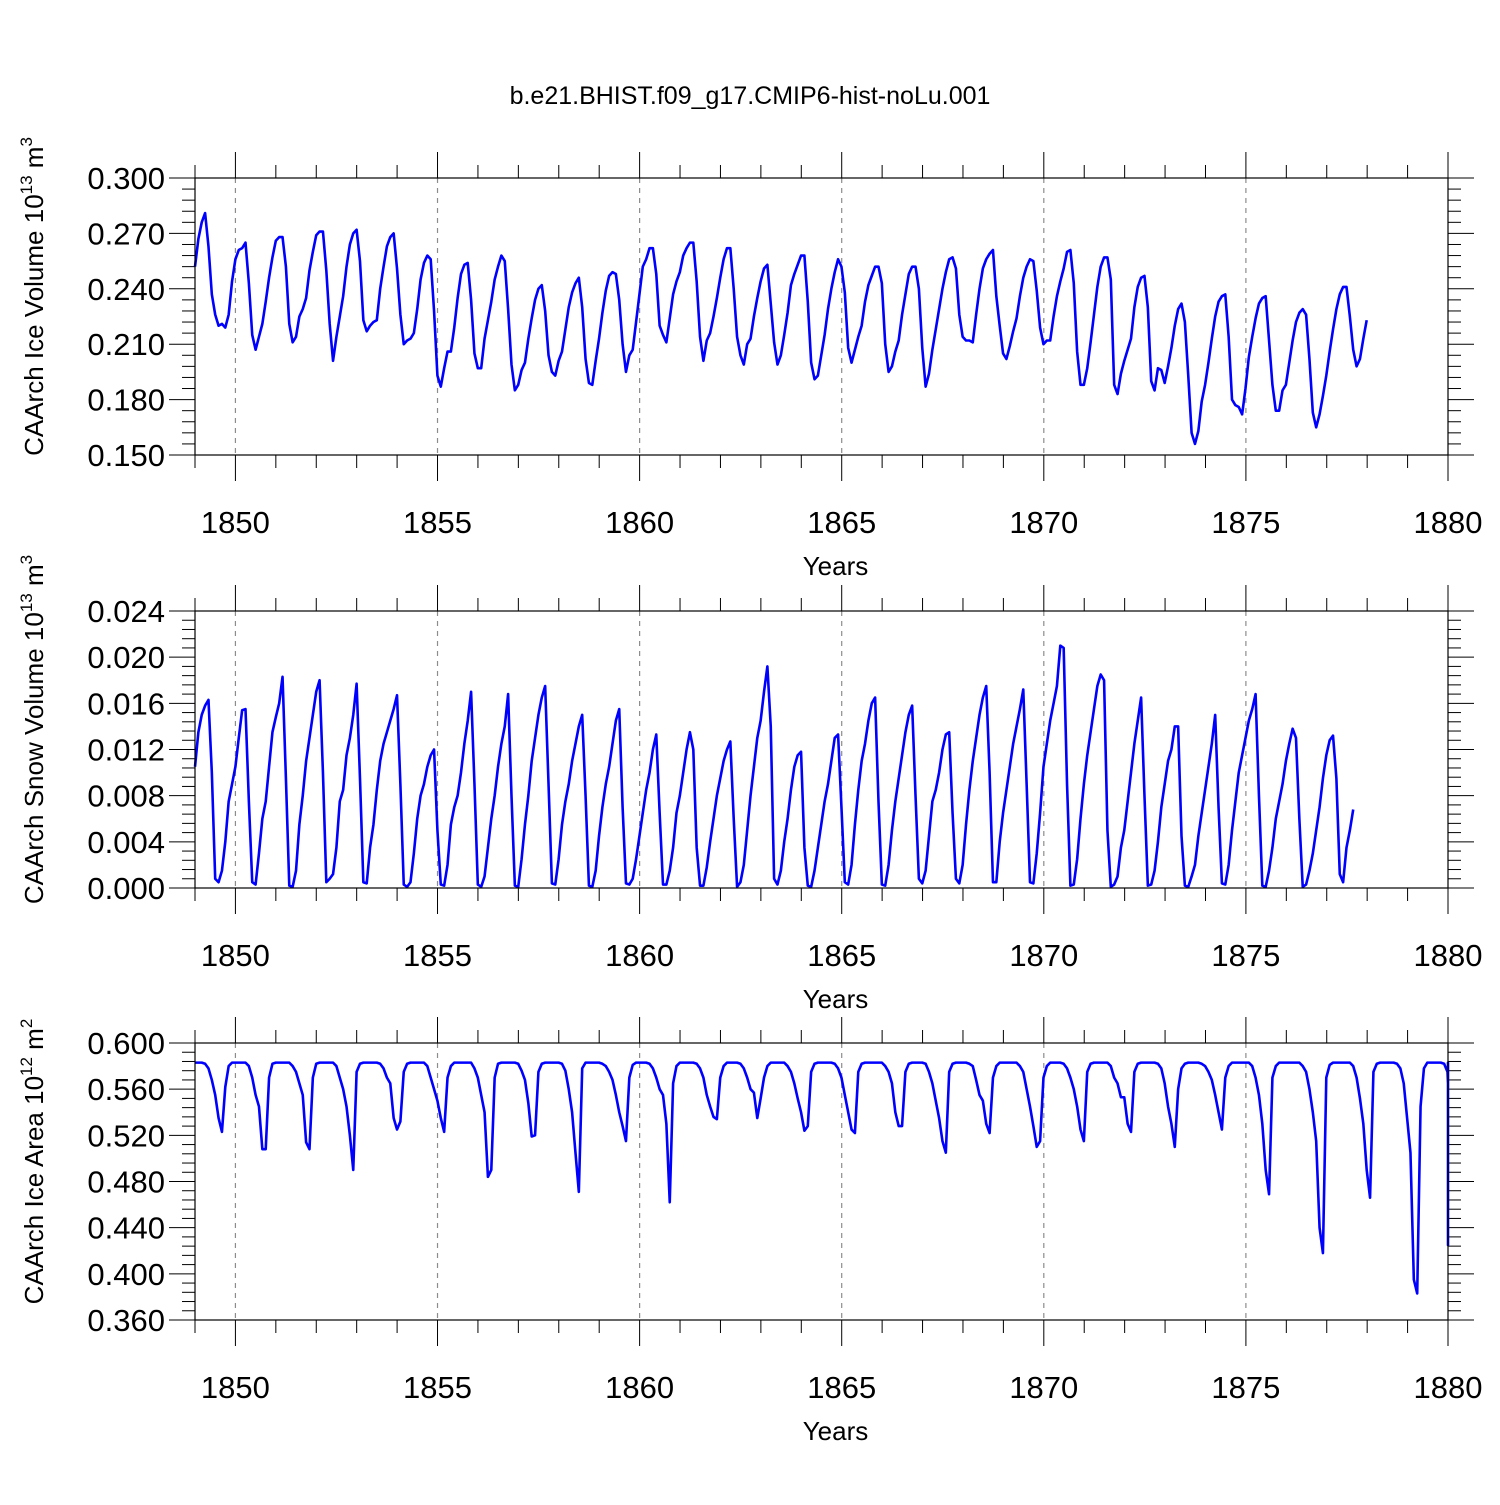  Describe the element at coordinates (126, 455) in the screenshot. I see `y-tick-label: 0.150` at that location.